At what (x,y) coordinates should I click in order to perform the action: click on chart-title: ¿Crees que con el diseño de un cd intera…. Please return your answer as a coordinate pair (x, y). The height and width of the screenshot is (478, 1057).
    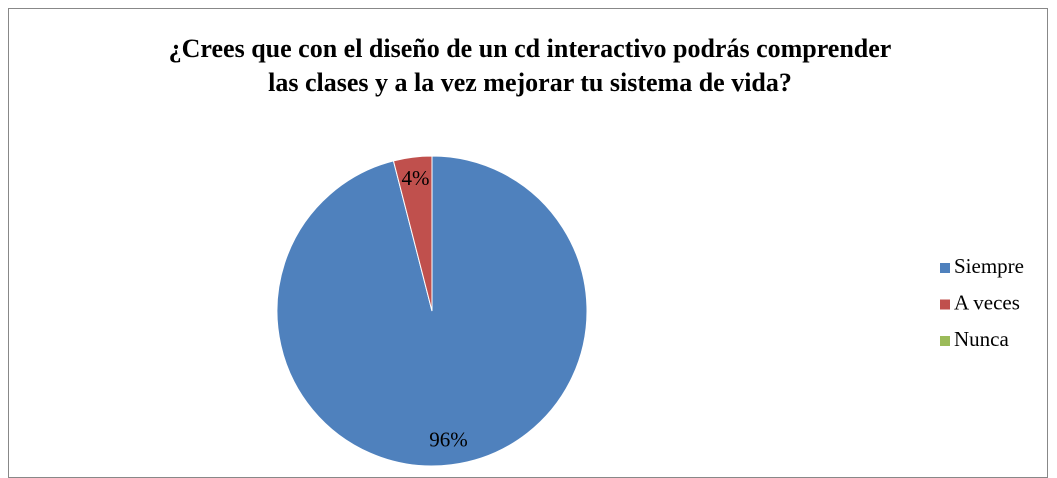
    Looking at the image, I should click on (530, 65).